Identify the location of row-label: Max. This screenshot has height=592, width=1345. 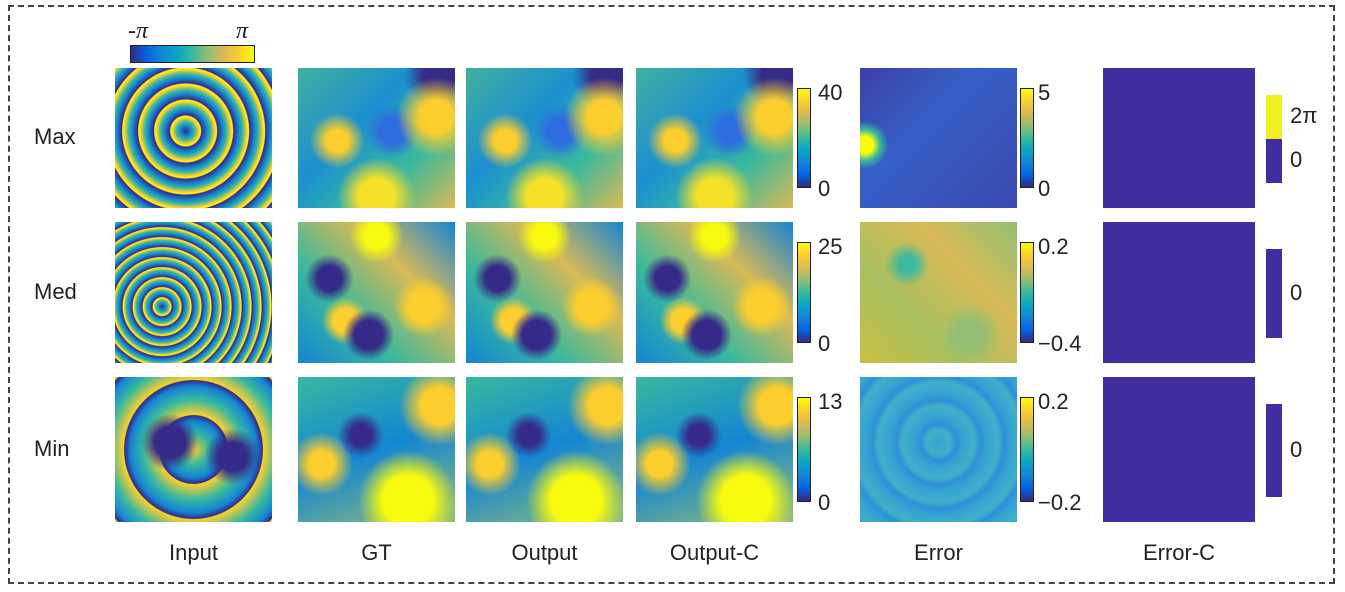
(55, 136).